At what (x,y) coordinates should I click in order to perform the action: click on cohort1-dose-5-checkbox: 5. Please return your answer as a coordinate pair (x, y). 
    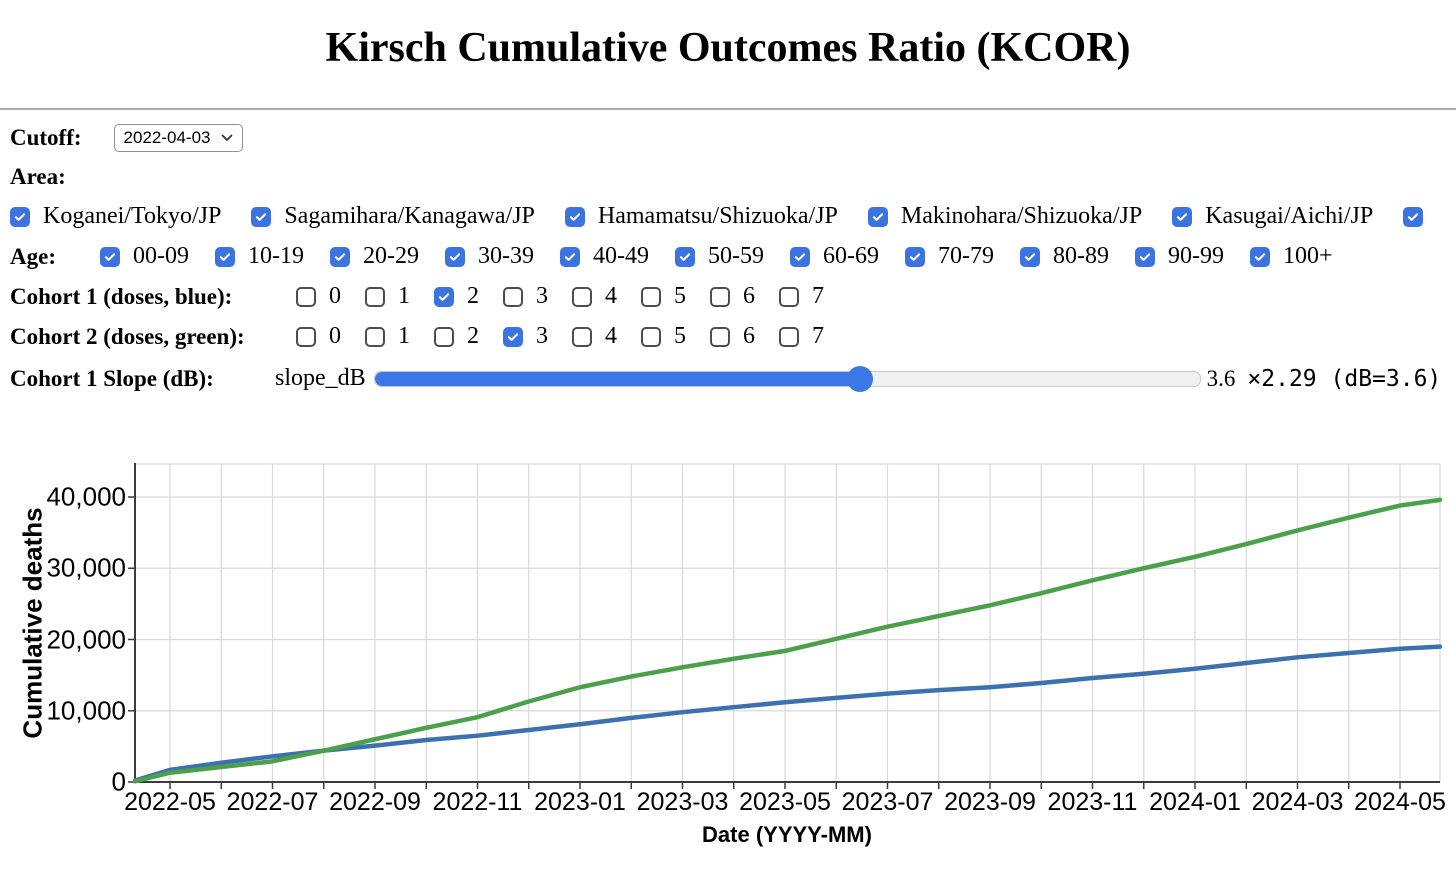
    Looking at the image, I should click on (663, 296).